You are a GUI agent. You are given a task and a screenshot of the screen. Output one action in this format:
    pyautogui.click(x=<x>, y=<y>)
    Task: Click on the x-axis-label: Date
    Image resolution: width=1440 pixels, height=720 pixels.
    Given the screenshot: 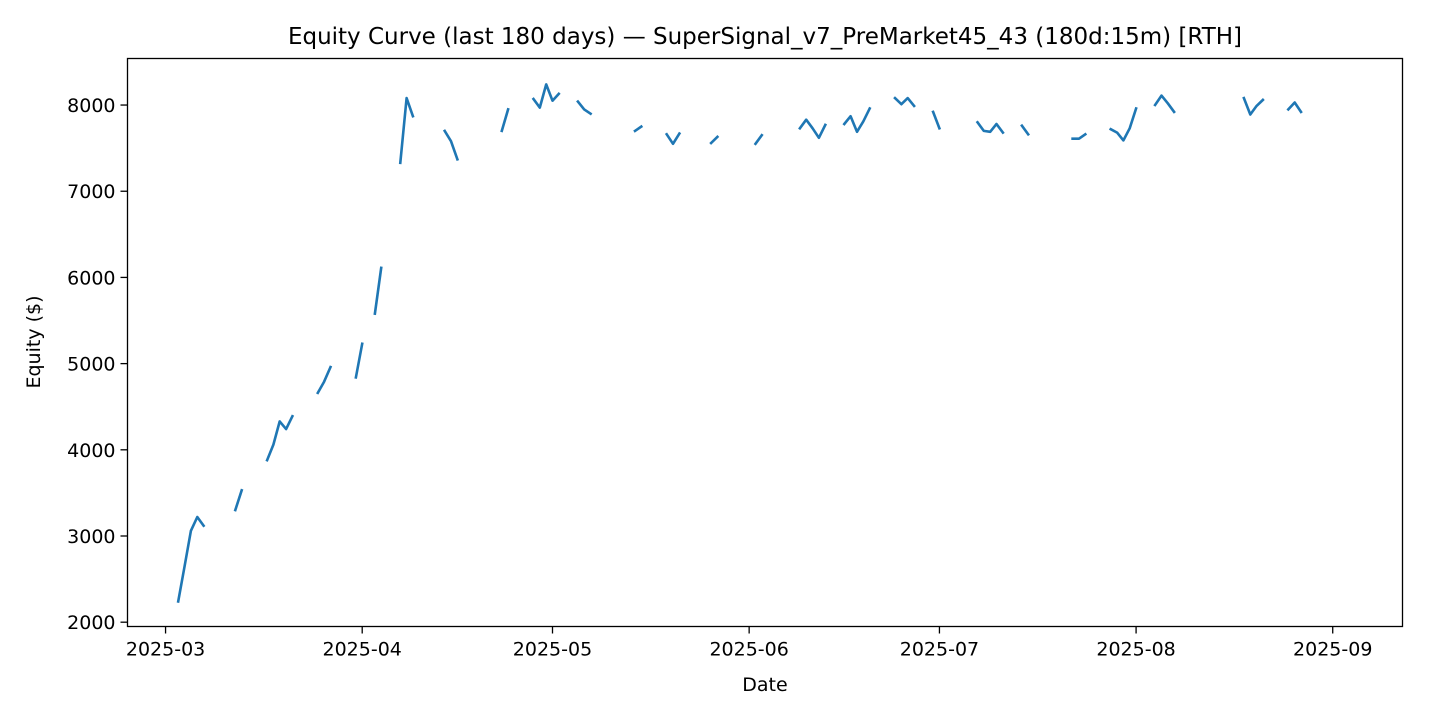 What is the action you would take?
    pyautogui.click(x=764, y=685)
    